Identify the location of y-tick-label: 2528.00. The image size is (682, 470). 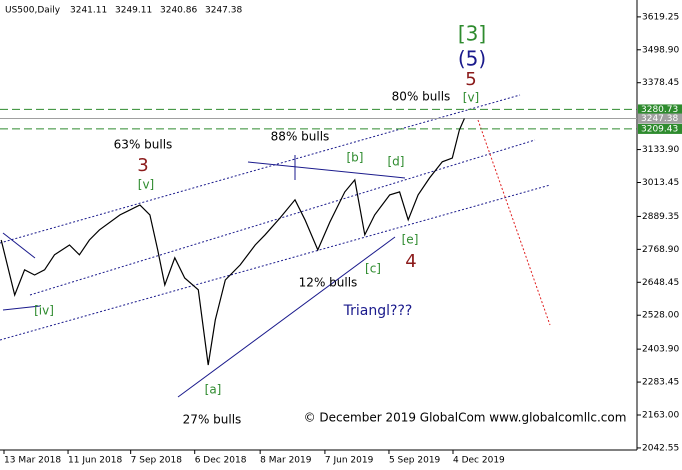
(660, 316).